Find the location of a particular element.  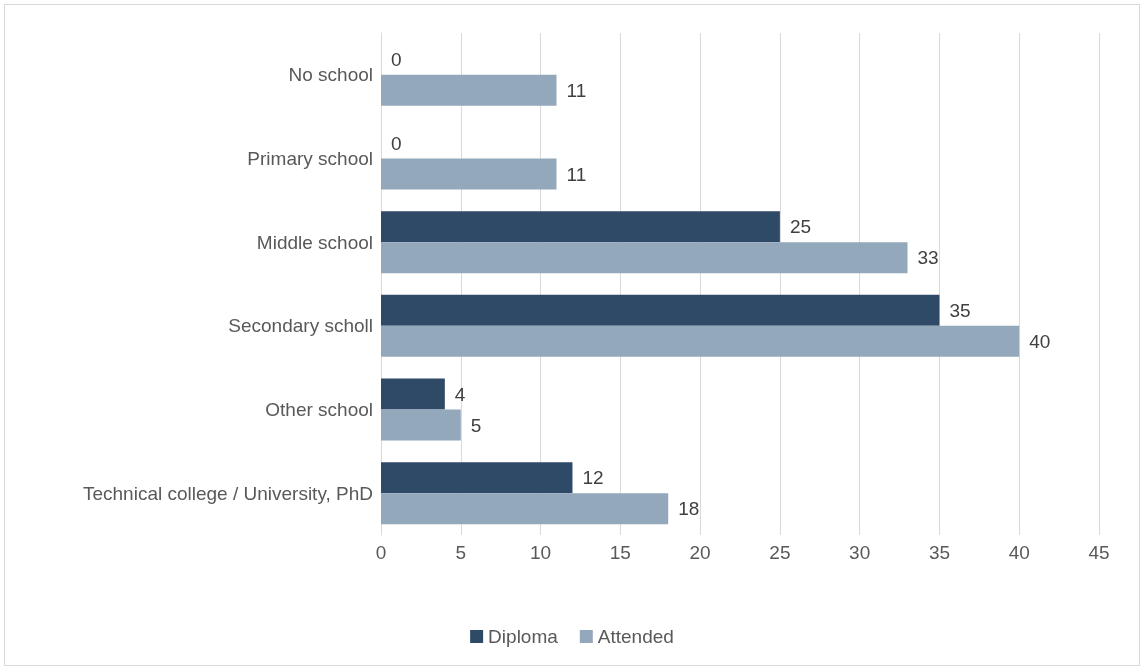

data-label: 4 is located at coordinates (460, 394).